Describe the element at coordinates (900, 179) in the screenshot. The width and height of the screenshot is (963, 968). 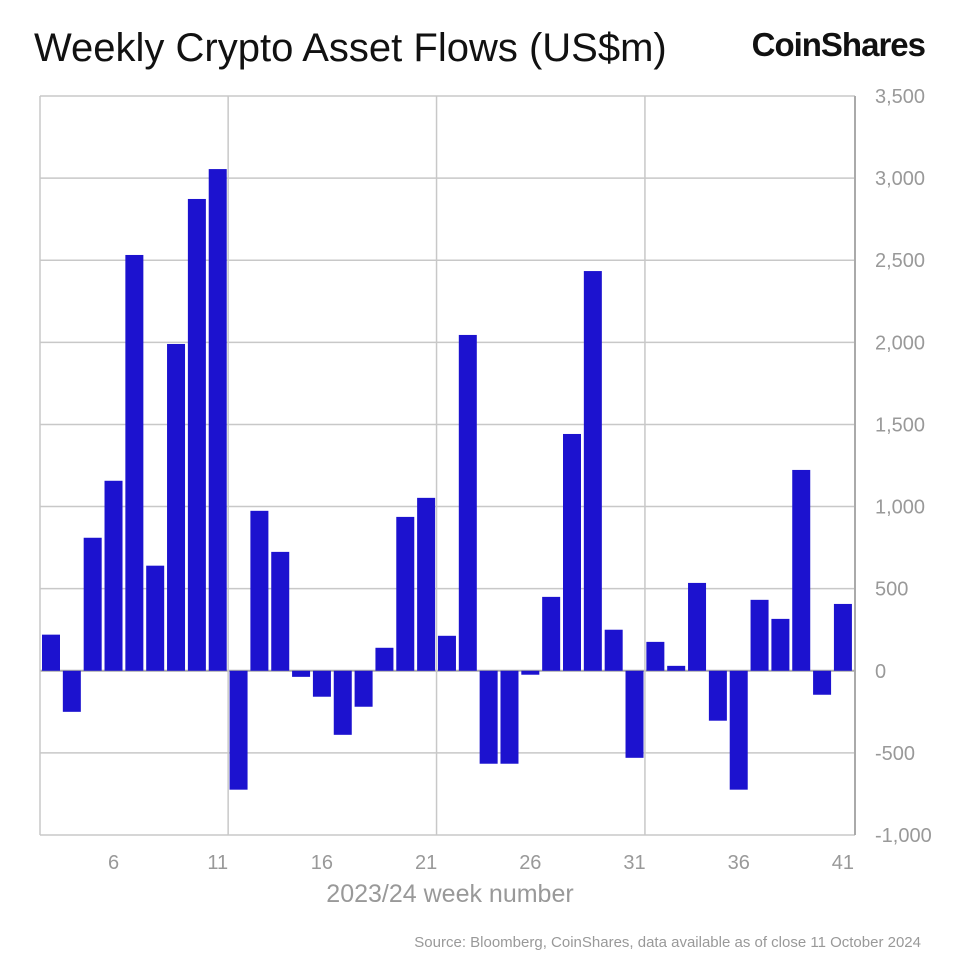
I see `y-tick-label: 3,000` at that location.